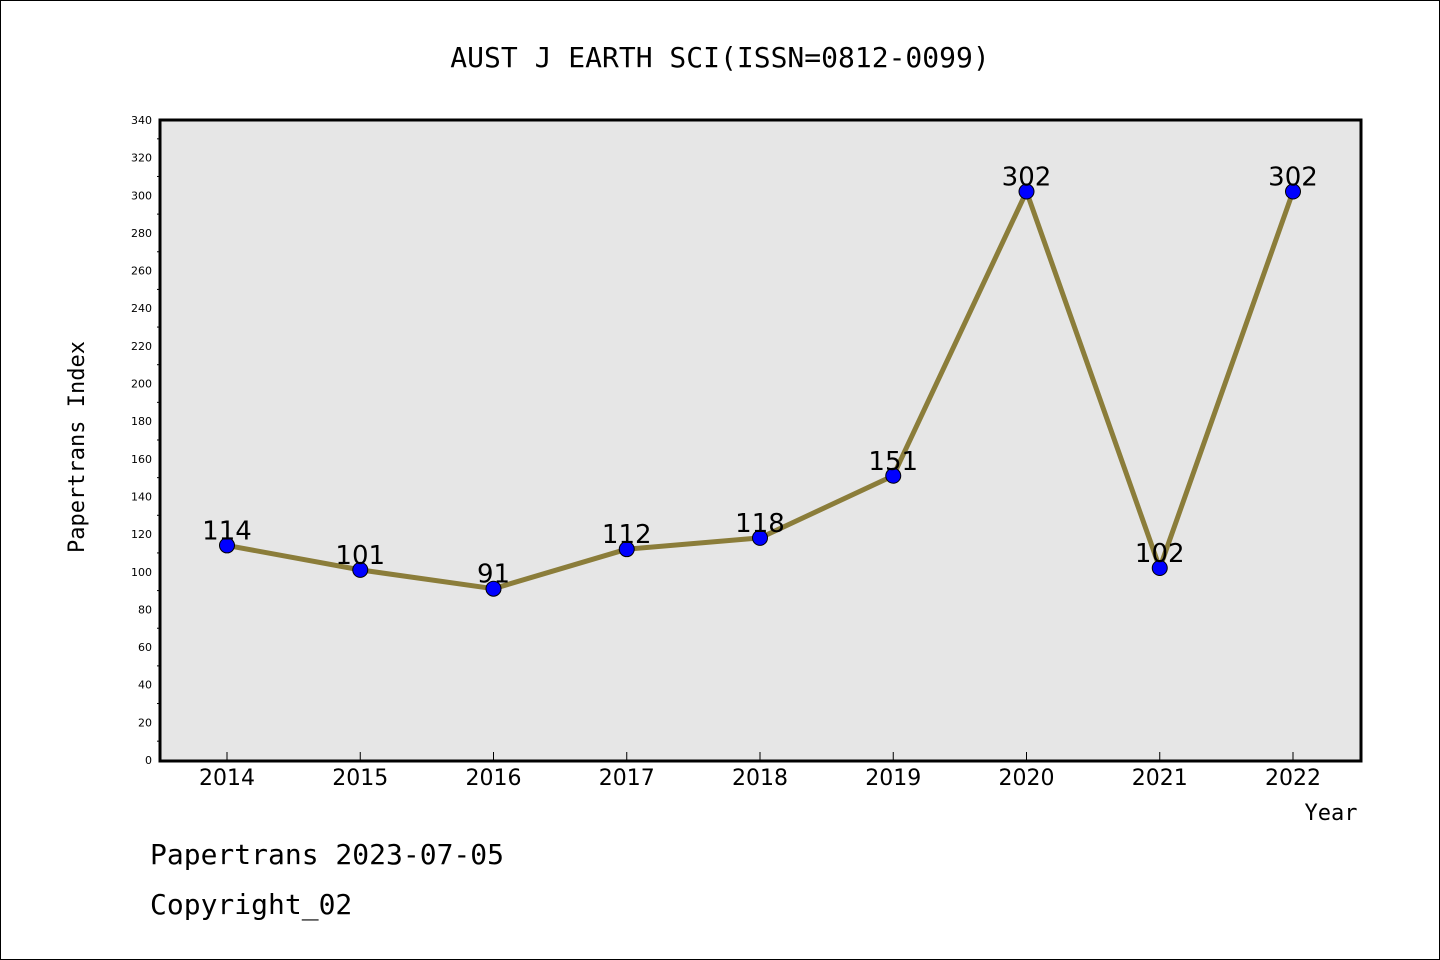 Image resolution: width=1440 pixels, height=960 pixels. What do you see at coordinates (141, 195) in the screenshot?
I see `y-tick-label: 300` at bounding box center [141, 195].